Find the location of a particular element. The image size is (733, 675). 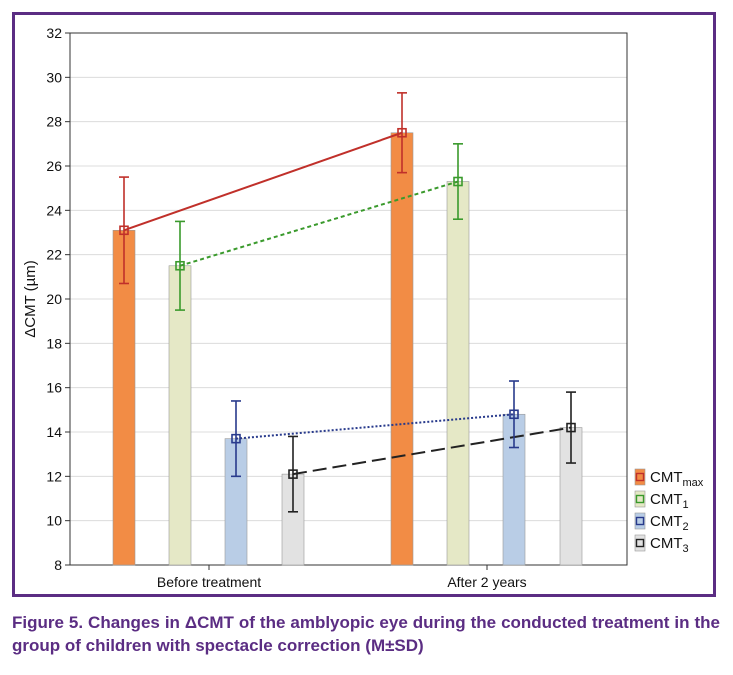

bar is located at coordinates (458, 373).